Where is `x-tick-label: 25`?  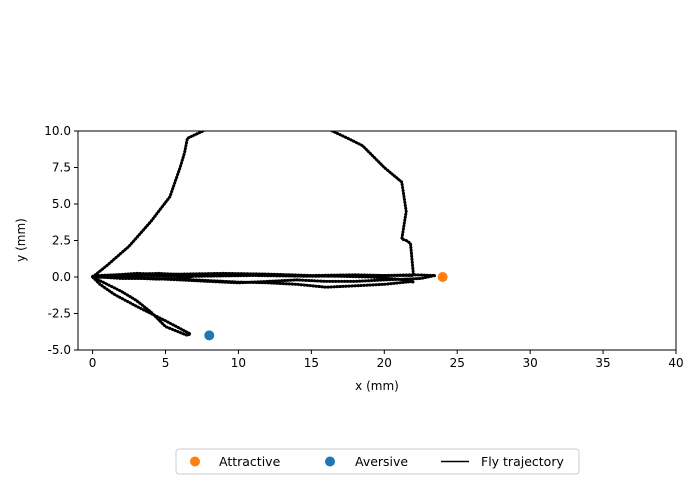 x-tick-label: 25 is located at coordinates (457, 363).